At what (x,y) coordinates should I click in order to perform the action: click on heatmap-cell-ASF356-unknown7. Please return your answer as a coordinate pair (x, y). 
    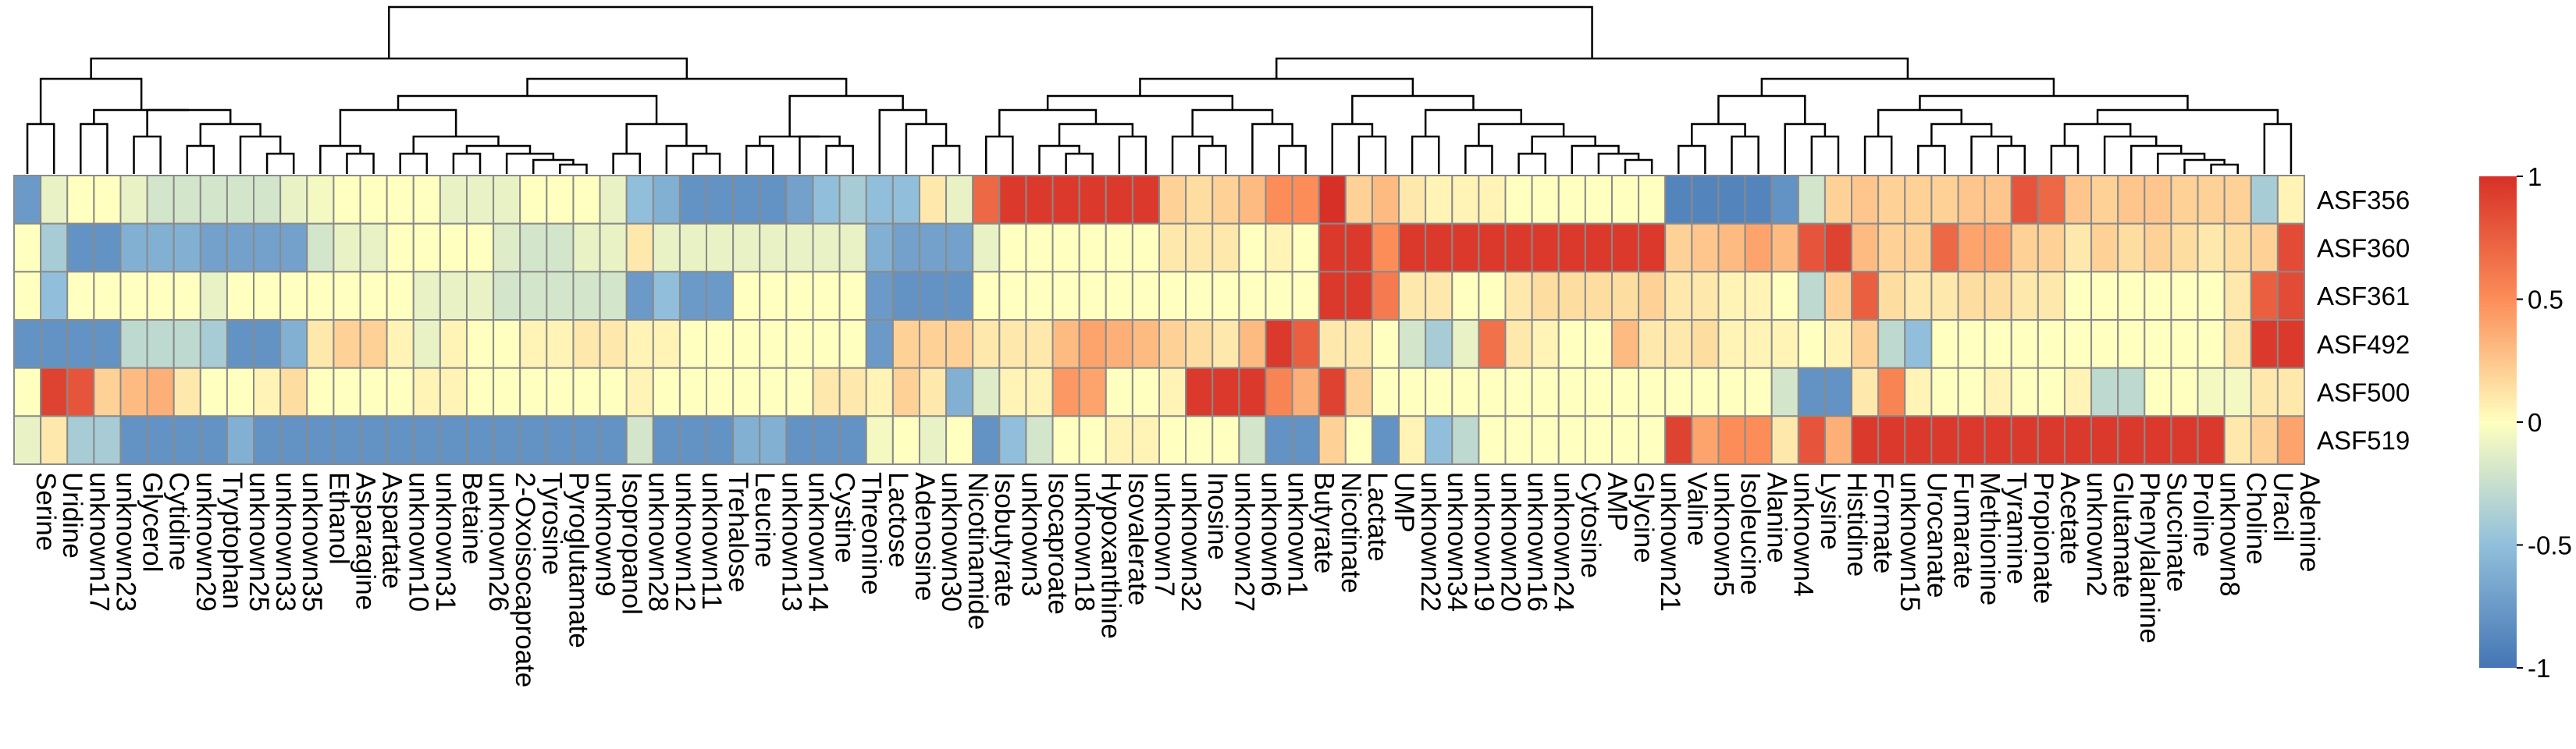
    Looking at the image, I should click on (1146, 200).